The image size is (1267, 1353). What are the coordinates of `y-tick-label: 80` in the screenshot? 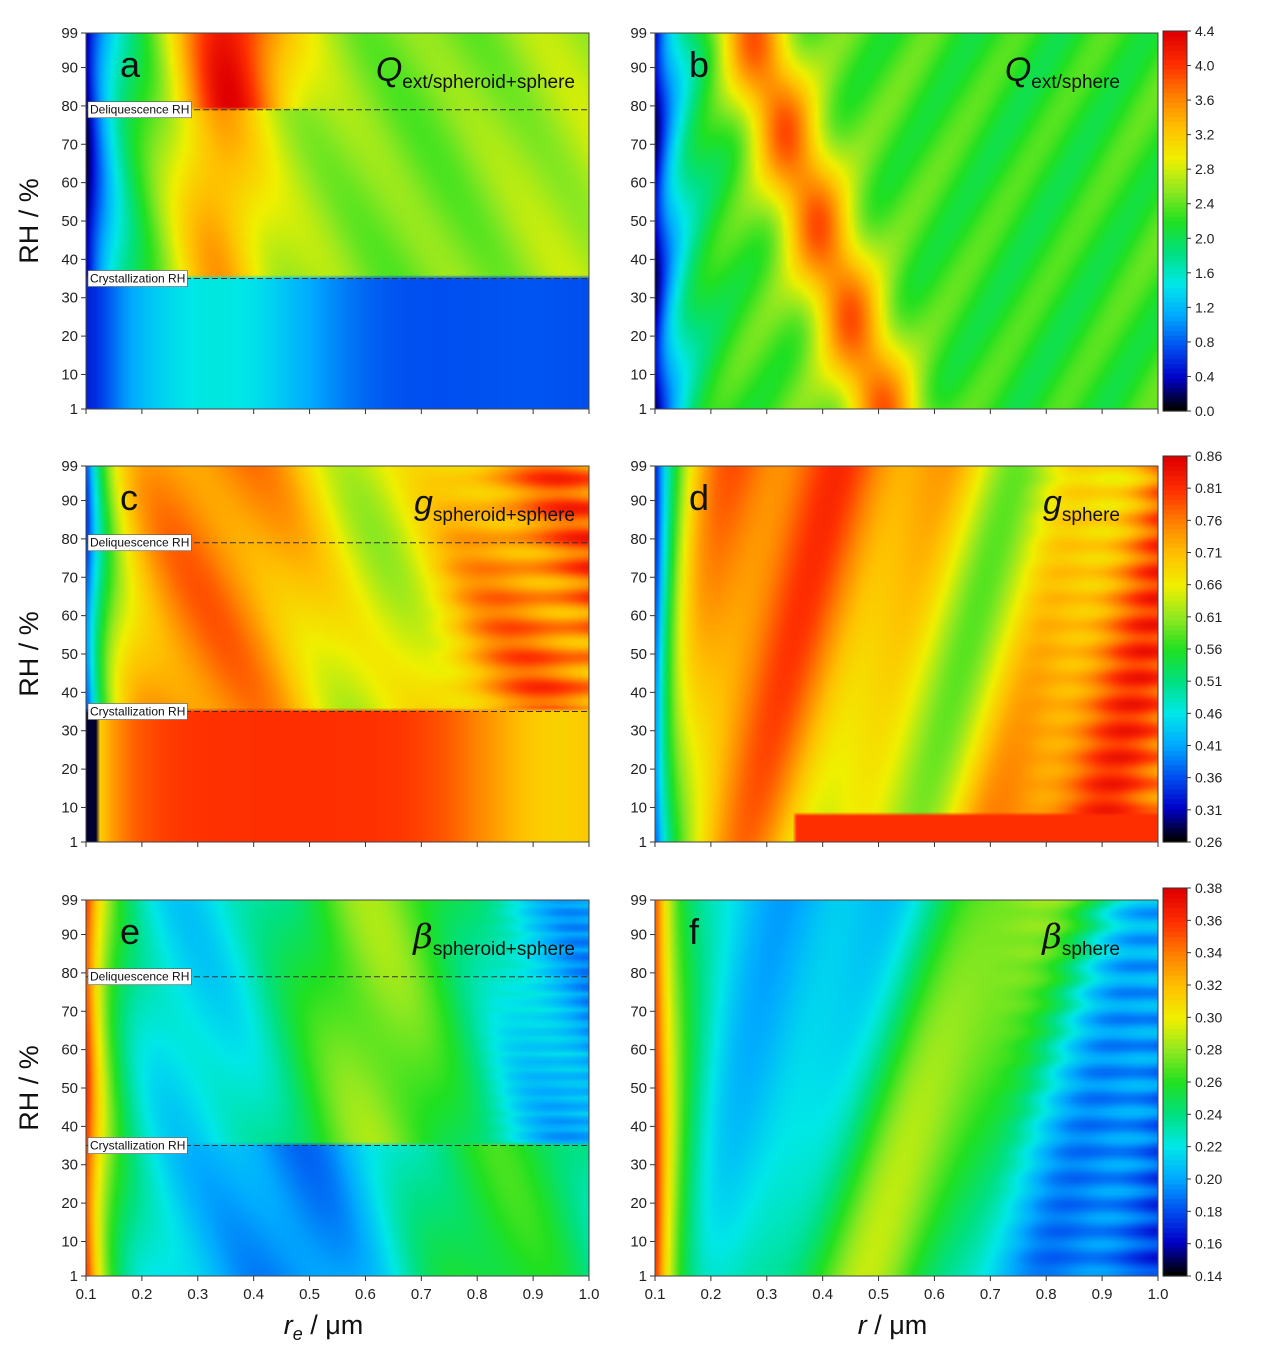 It's located at (638, 973).